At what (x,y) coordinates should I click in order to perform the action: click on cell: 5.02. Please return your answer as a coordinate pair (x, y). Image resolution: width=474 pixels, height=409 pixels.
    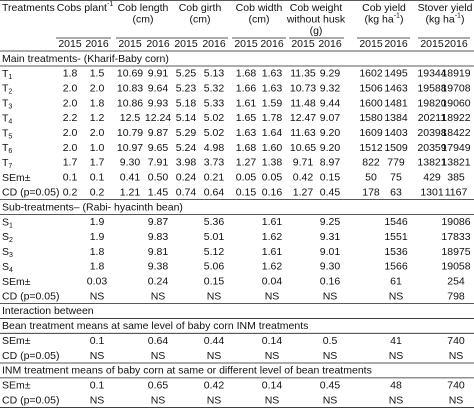
    Looking at the image, I should click on (214, 118).